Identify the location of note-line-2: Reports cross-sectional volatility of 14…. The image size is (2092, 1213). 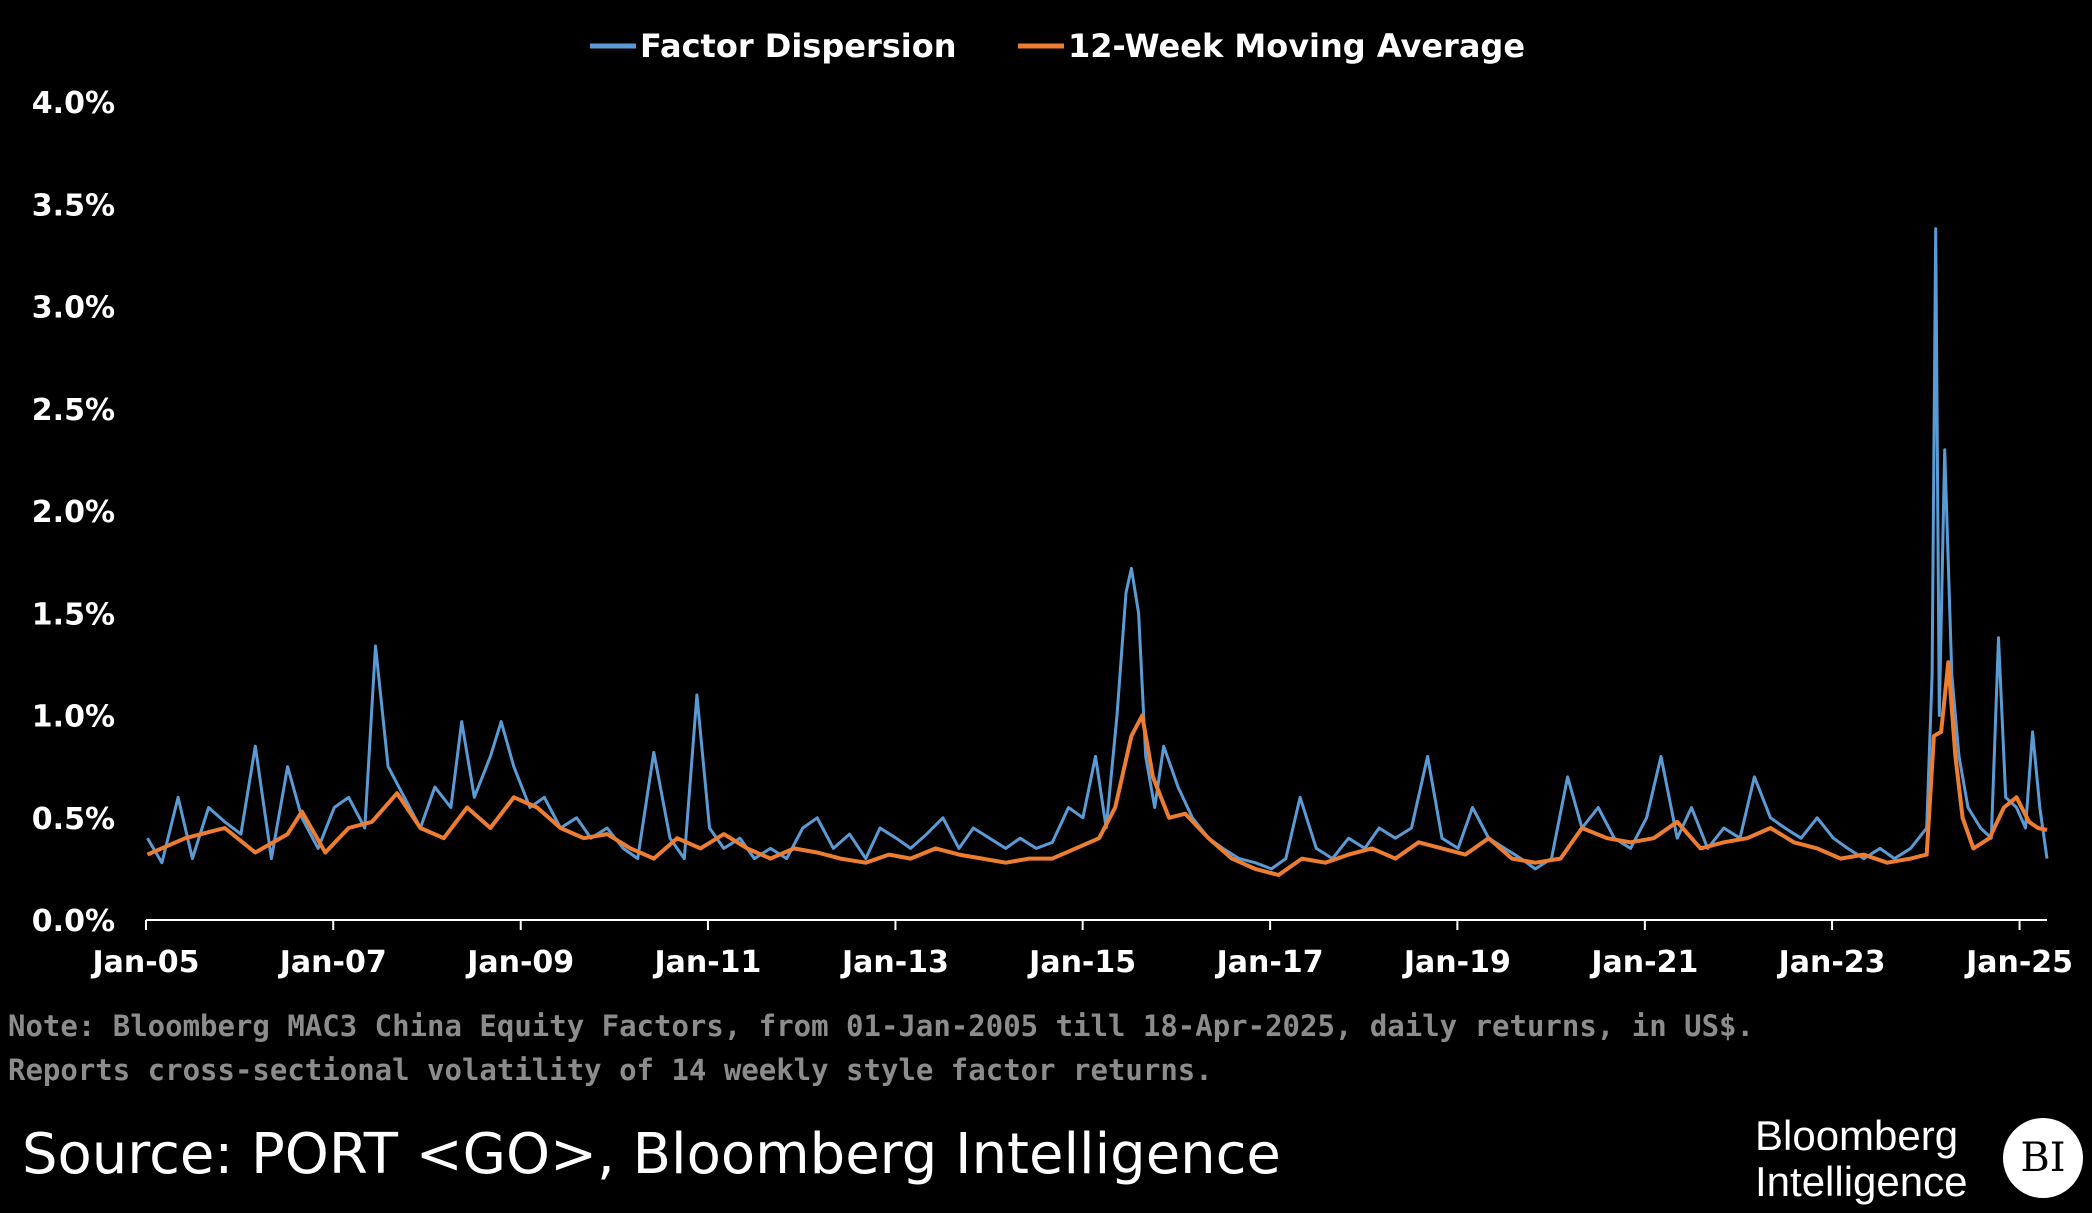
(610, 1070).